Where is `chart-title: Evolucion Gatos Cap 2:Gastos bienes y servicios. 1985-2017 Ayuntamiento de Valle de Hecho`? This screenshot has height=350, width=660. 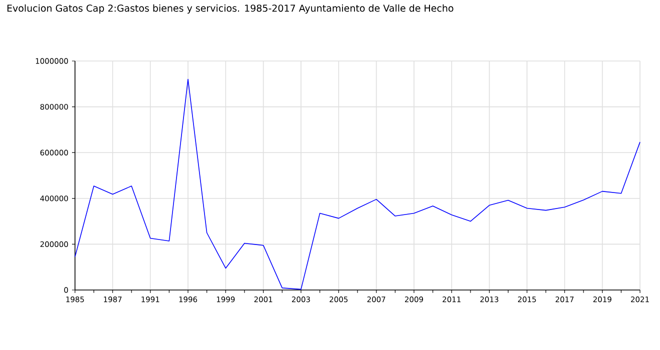 chart-title: Evolucion Gatos Cap 2:Gastos bienes y servicios. 1985-2017 Ayuntamiento de Valle de Hecho is located at coordinates (230, 9).